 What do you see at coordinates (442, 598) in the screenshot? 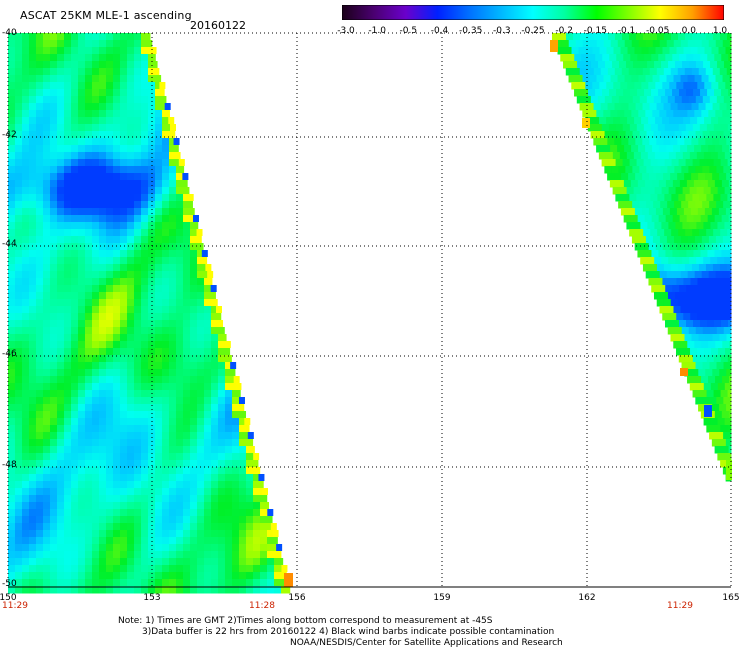
I see `lon-label-159: 159` at bounding box center [442, 598].